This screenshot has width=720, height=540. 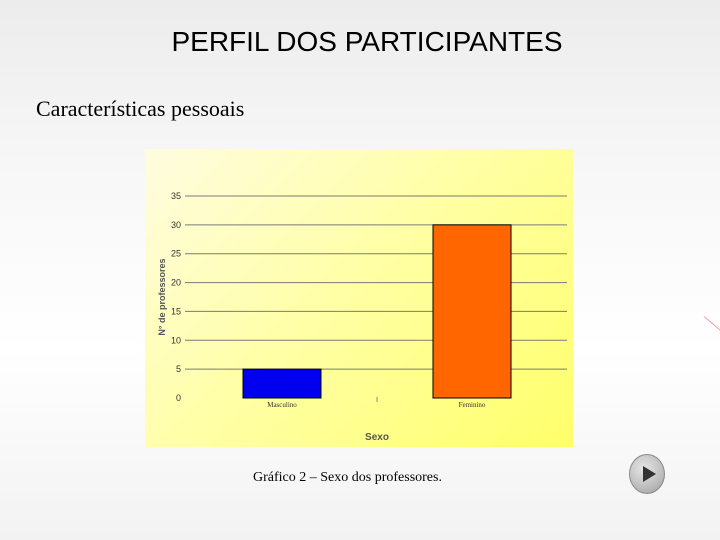 What do you see at coordinates (162, 296) in the screenshot?
I see `y-axis-title: N° de professores` at bounding box center [162, 296].